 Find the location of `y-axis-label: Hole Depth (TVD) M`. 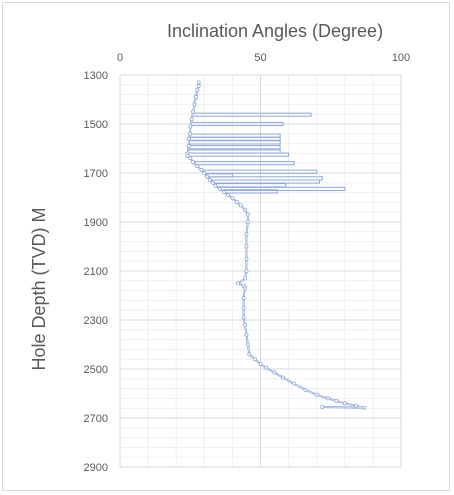

y-axis-label: Hole Depth (TVD) M is located at coordinates (39, 288).